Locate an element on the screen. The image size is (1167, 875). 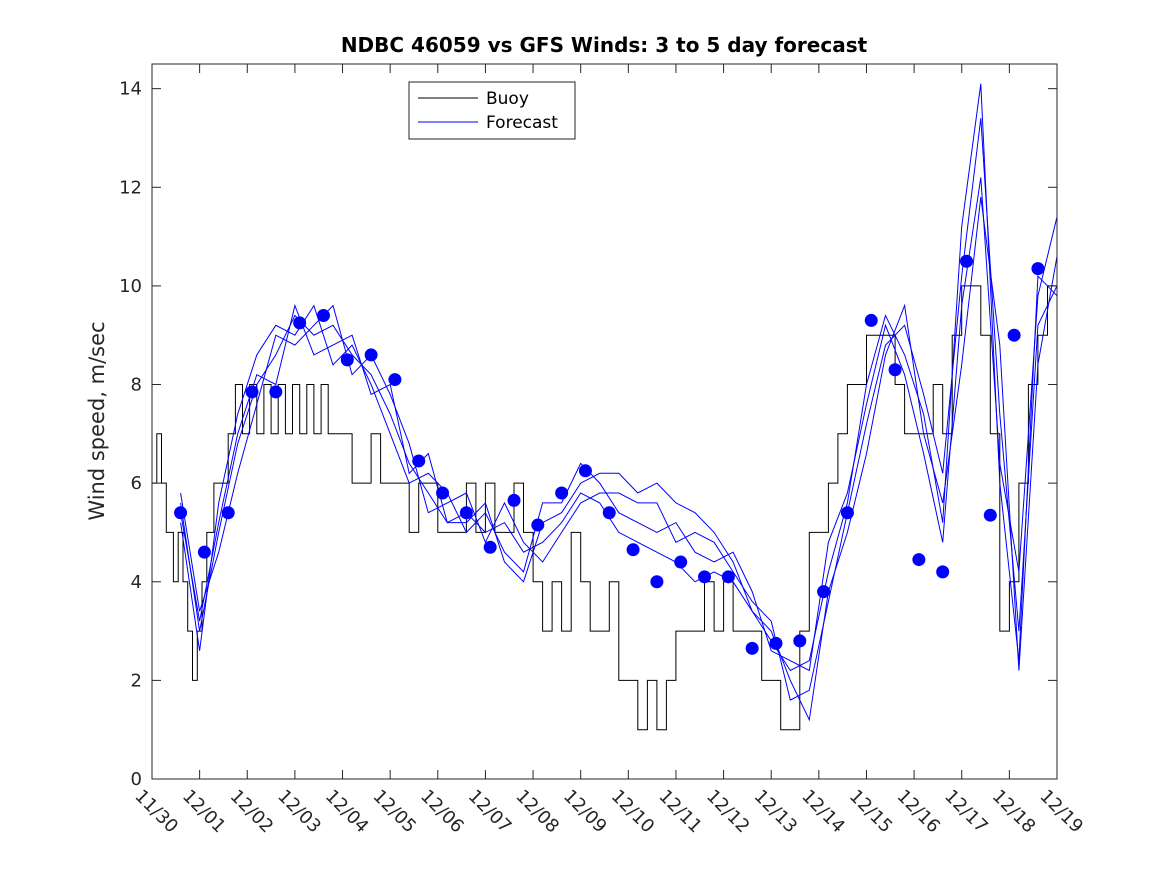
y-tick-label: 8 is located at coordinates (136, 385).